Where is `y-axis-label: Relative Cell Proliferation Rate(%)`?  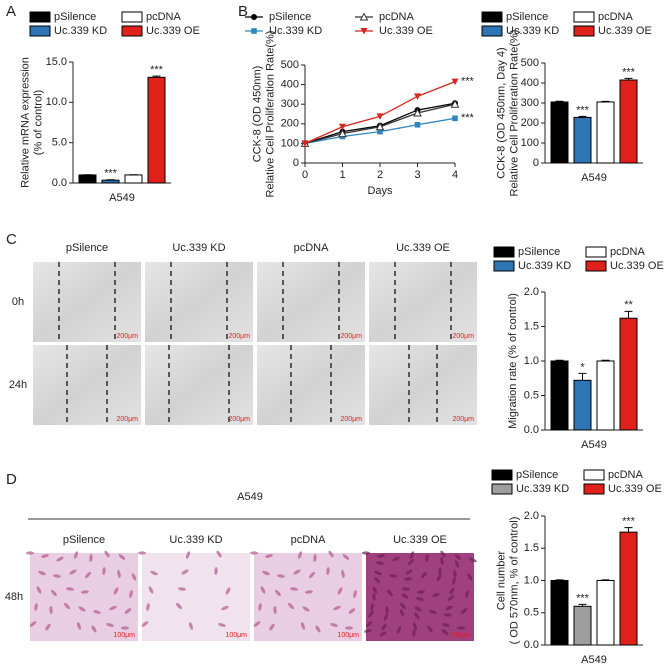
y-axis-label: Relative Cell Proliferation Rate(%) is located at coordinates (514, 113).